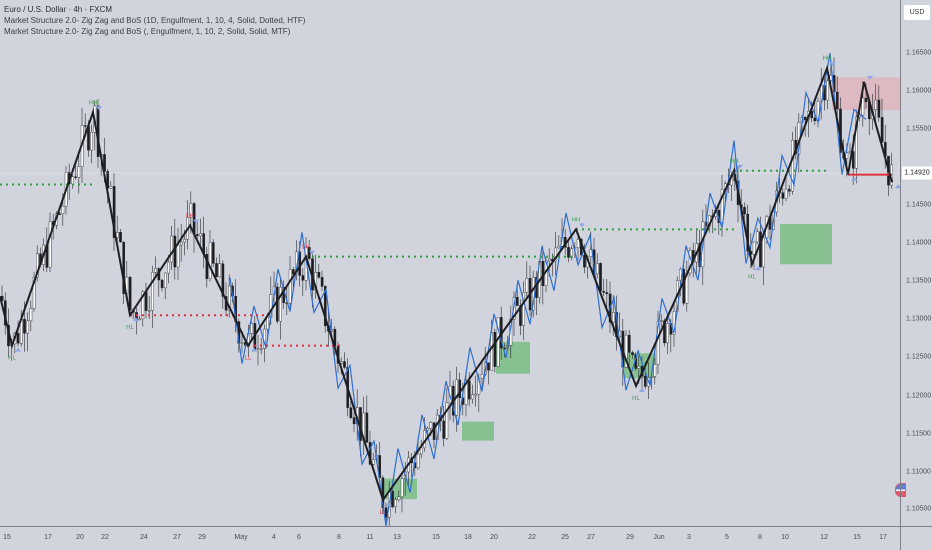 This screenshot has width=932, height=550. What do you see at coordinates (339, 537) in the screenshot?
I see `time-tick-label: 8` at bounding box center [339, 537].